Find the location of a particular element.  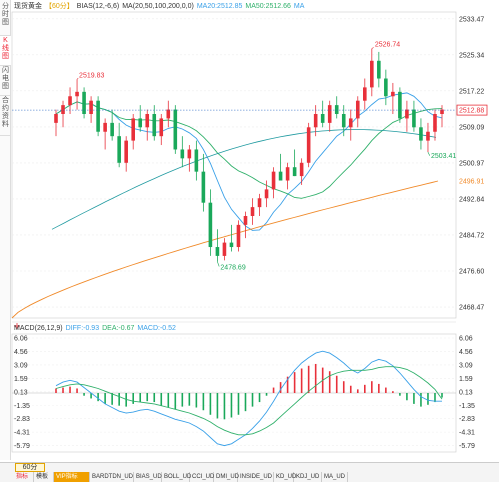

instrument-name: 现货黄金 is located at coordinates (28, 6).